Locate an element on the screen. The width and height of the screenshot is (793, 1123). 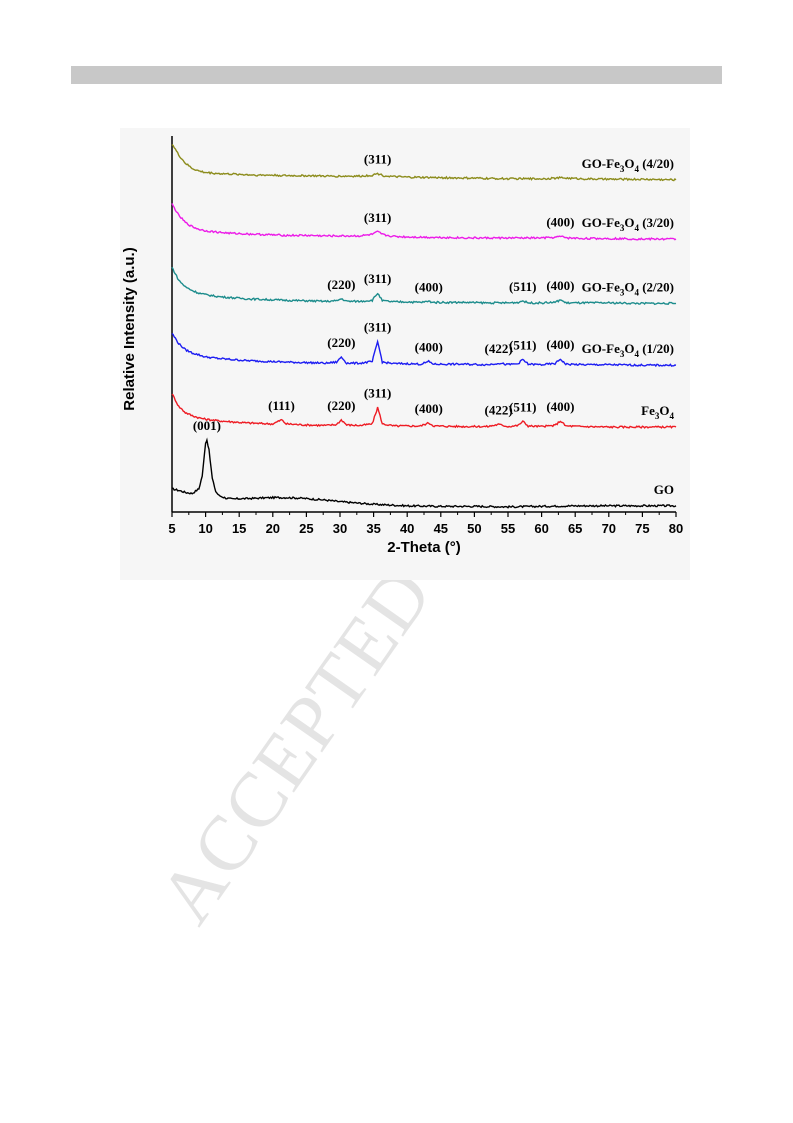
x-tick-label: 5 is located at coordinates (171, 528).